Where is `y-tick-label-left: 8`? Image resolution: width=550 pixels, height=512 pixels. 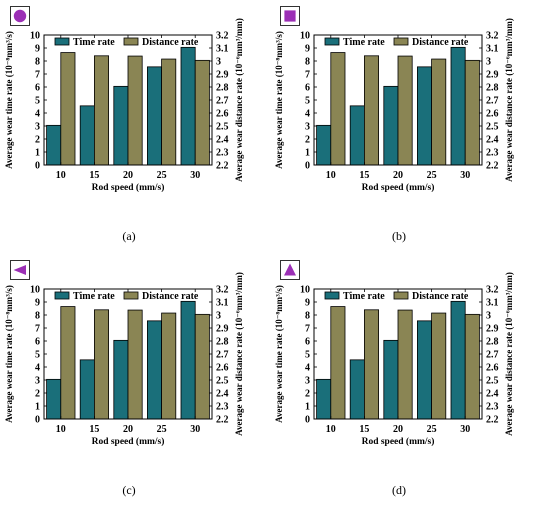 y-tick-label-left: 8 is located at coordinates (37, 316).